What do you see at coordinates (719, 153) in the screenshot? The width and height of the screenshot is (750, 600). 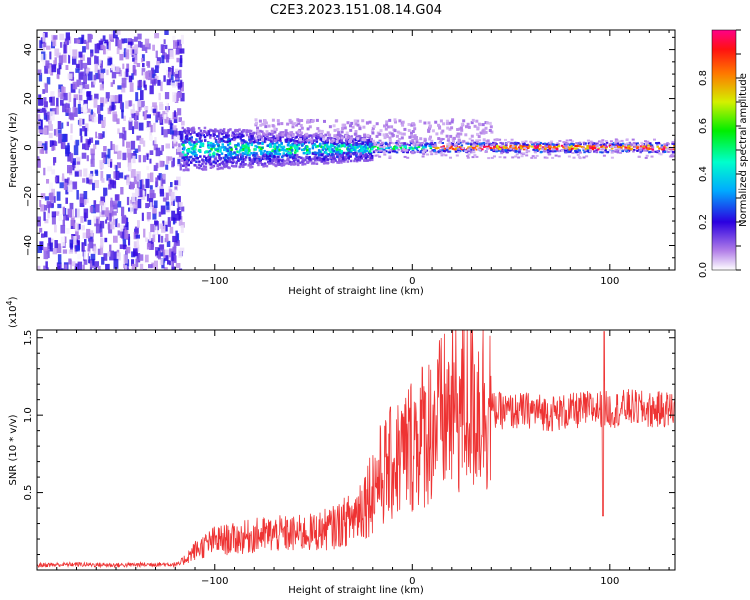 I see `colorbar-ticks: 0.00.20.40.60.8` at bounding box center [719, 153].